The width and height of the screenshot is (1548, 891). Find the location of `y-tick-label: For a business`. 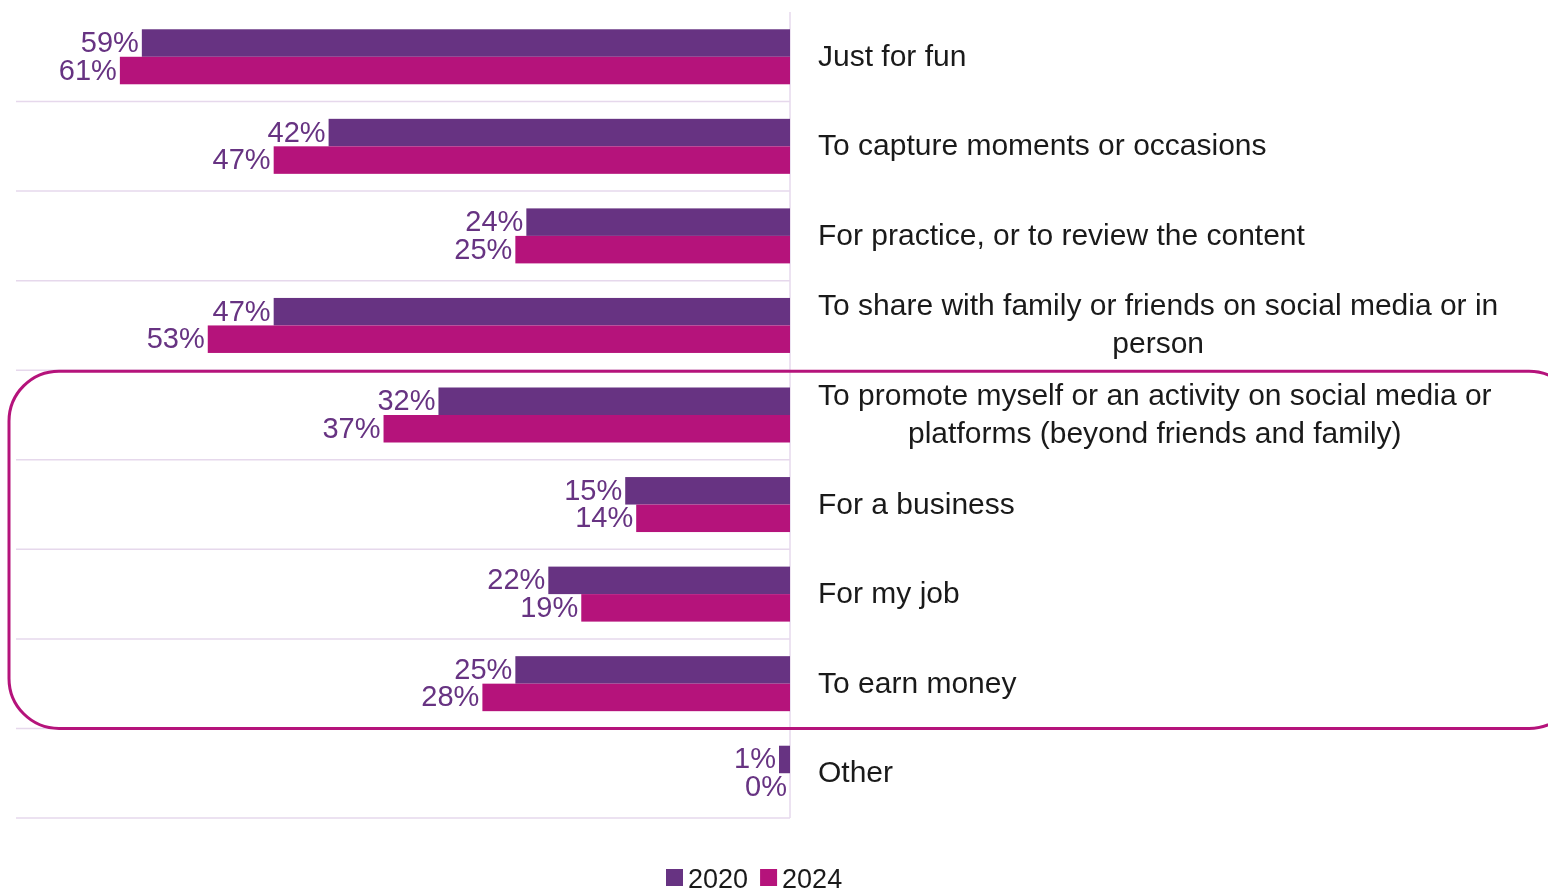

y-tick-label: For a business is located at coordinates (916, 503).